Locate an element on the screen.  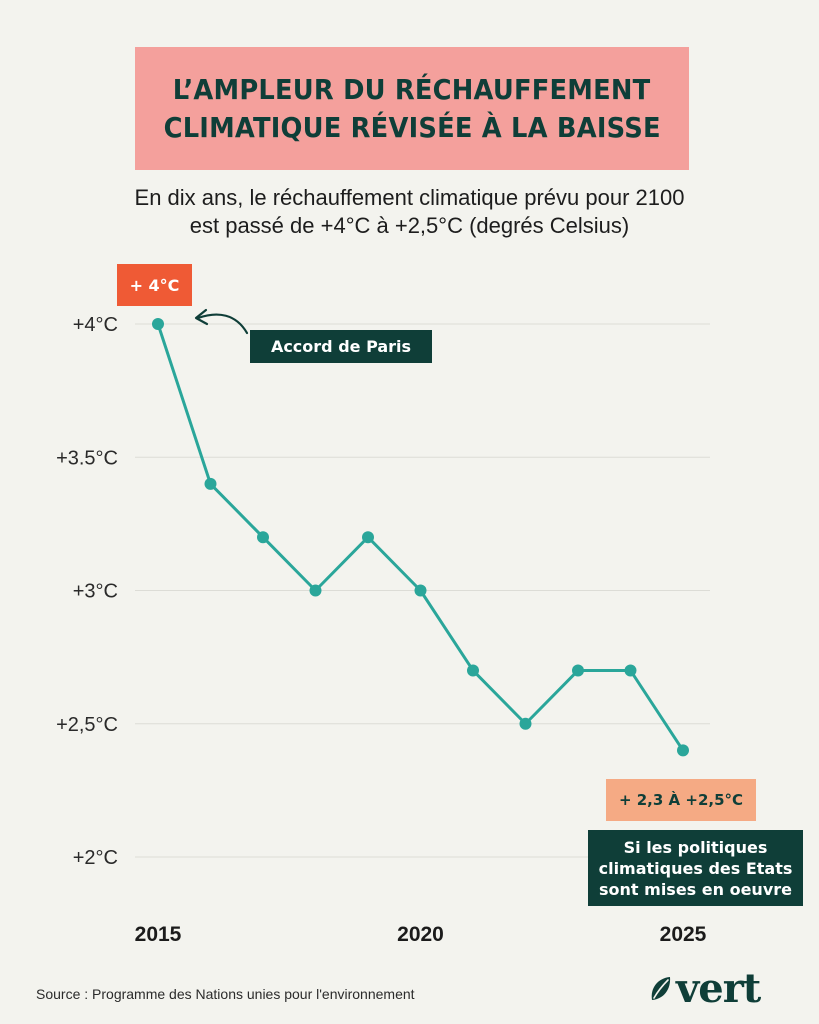
policy-line-2: climatiques des Etats is located at coordinates (695, 868).